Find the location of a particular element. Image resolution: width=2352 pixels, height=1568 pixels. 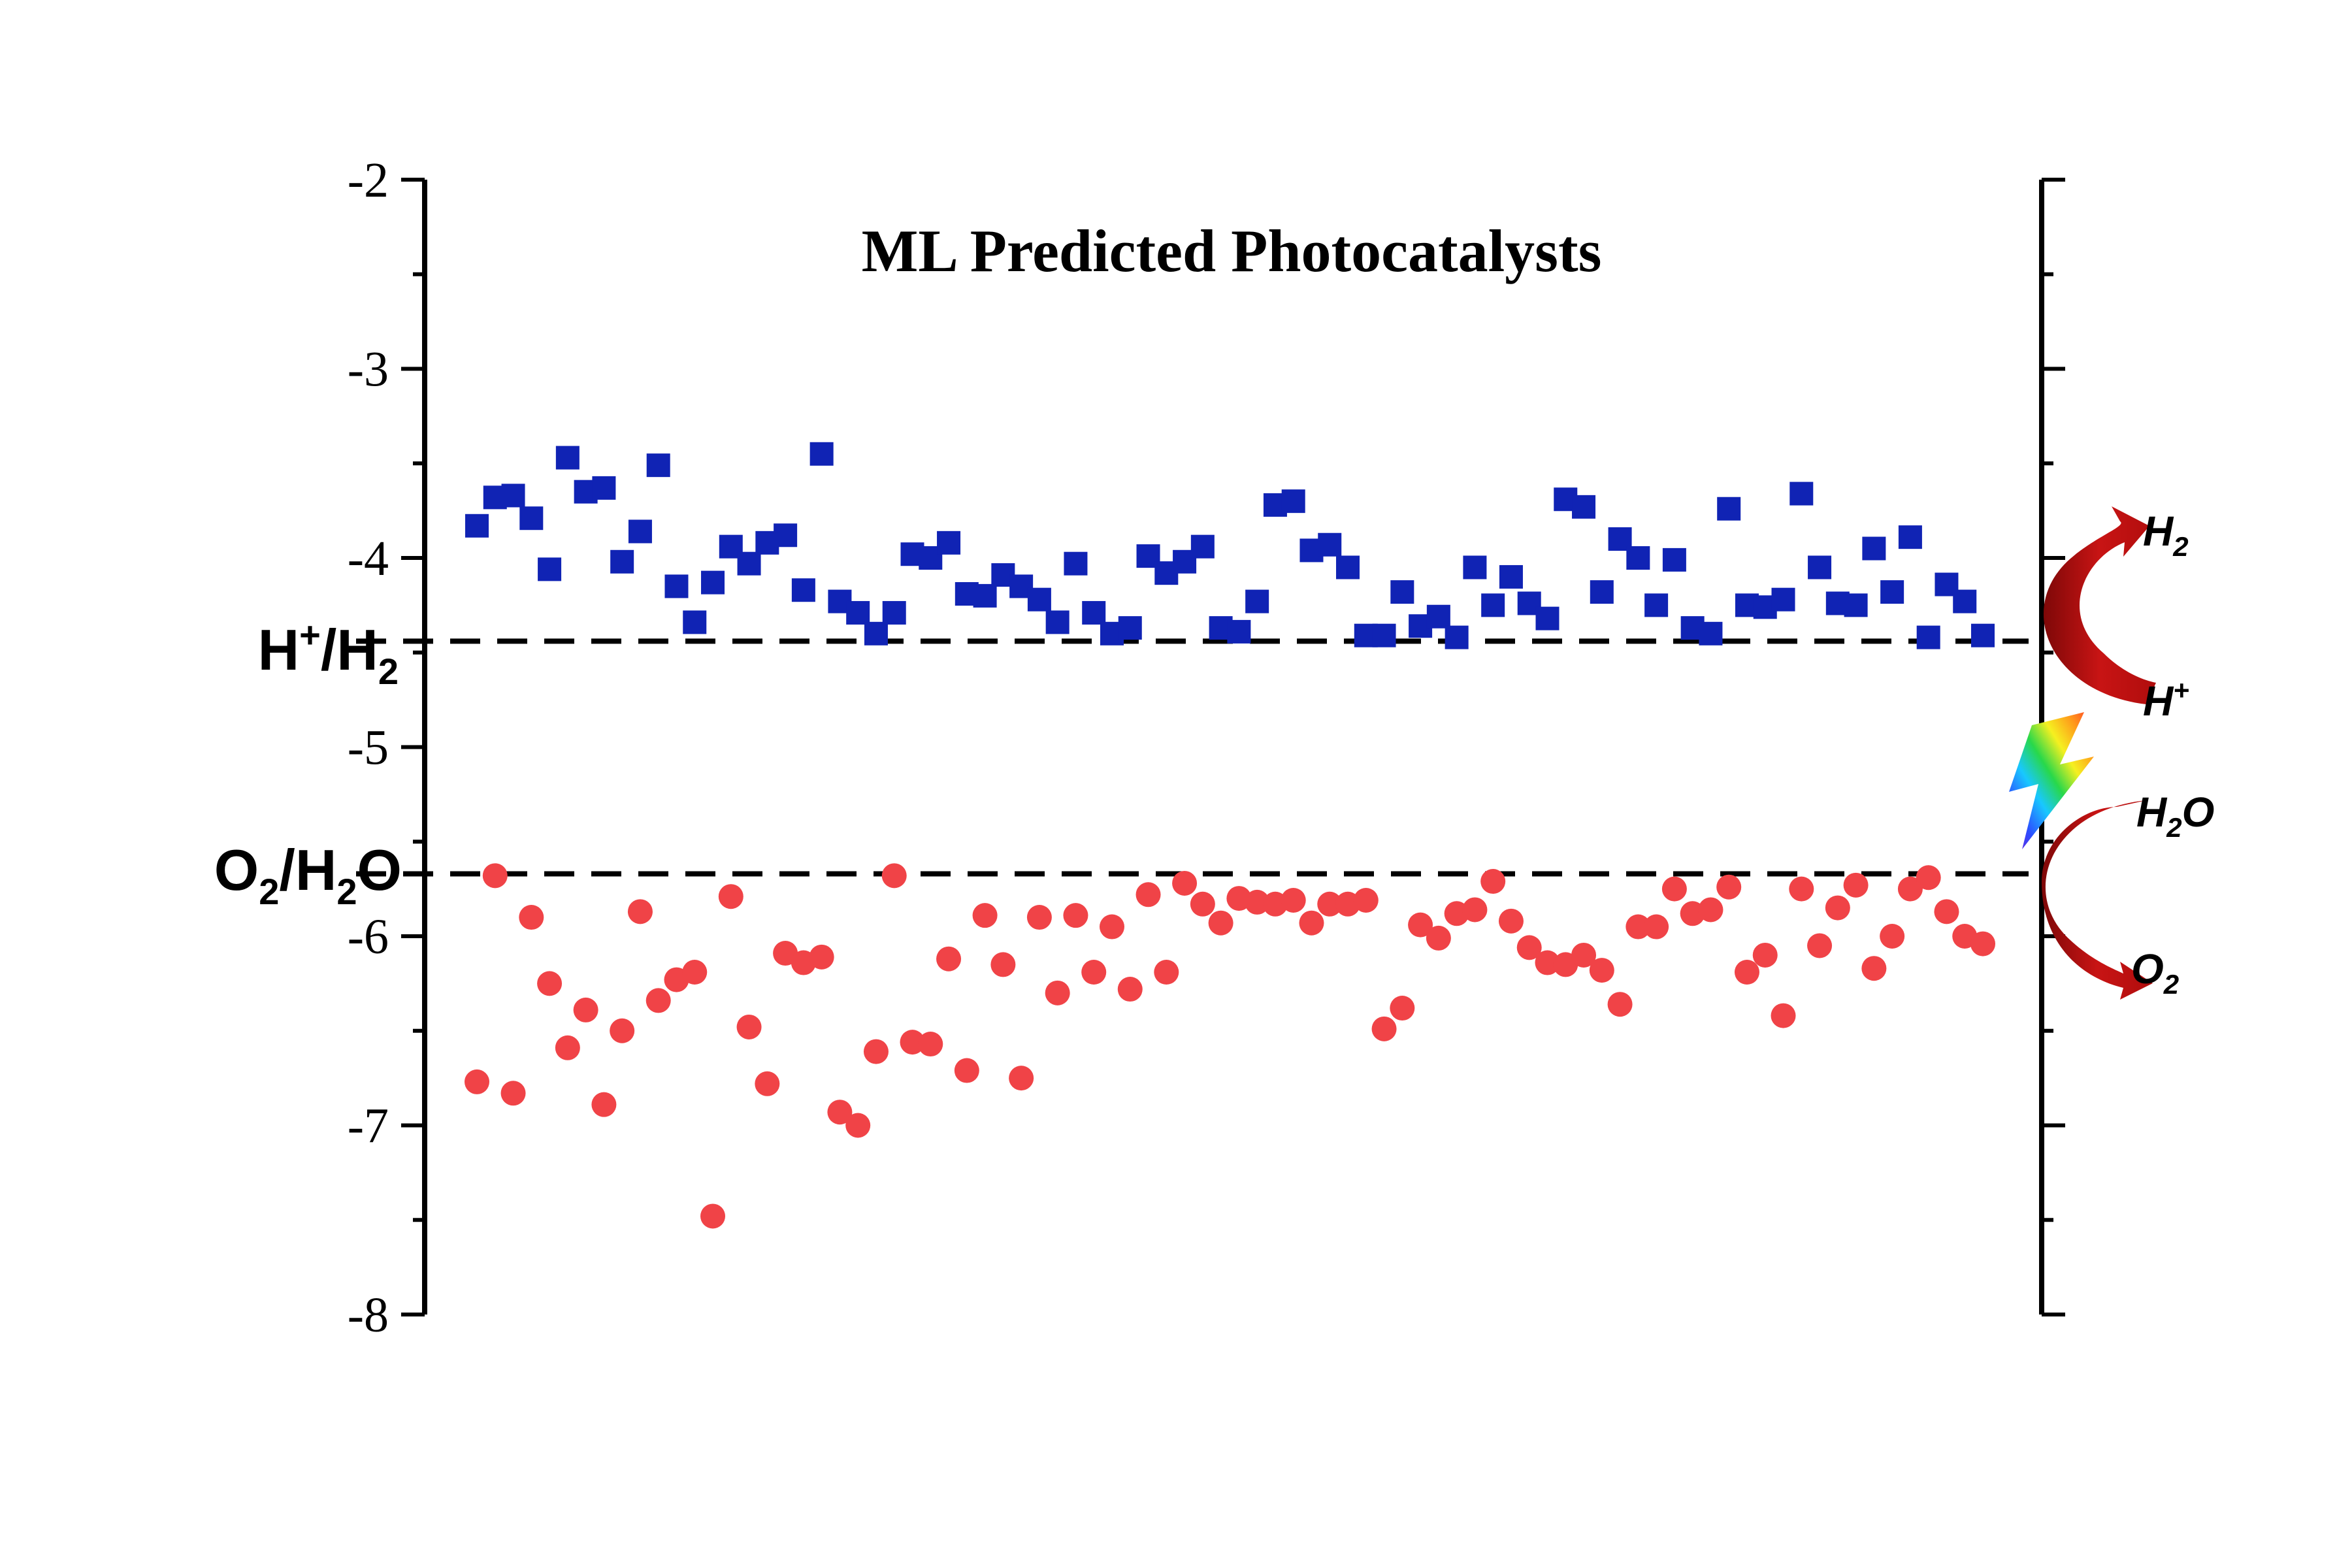

upper-curved-arrow-icon is located at coordinates (2099, 605).